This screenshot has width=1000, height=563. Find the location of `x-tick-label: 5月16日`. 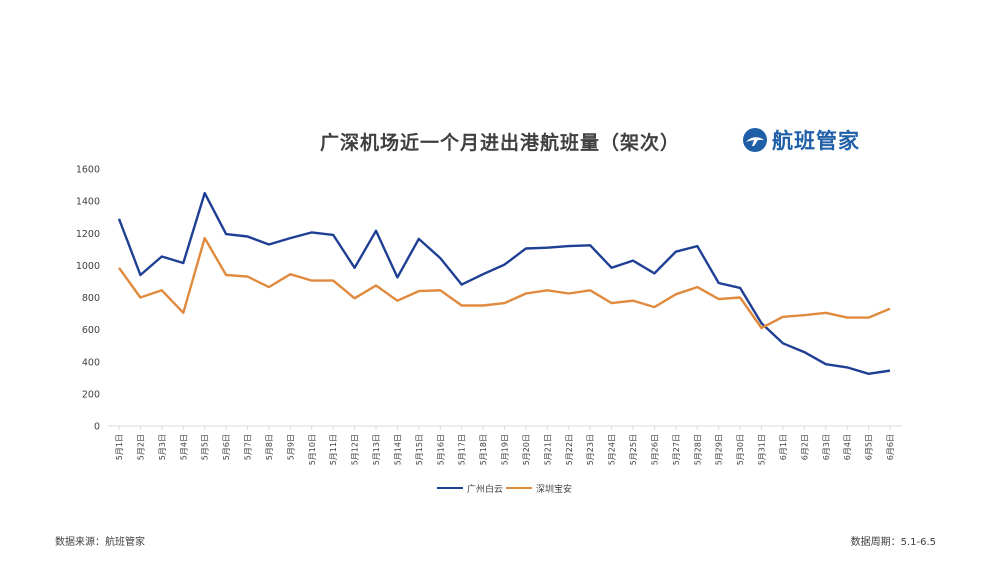

x-tick-label: 5月16日 is located at coordinates (440, 449).